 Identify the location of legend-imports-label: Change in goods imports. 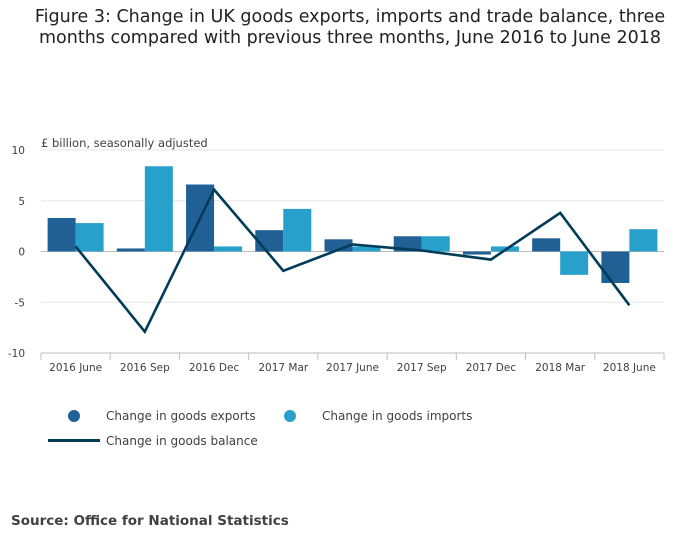
(397, 416).